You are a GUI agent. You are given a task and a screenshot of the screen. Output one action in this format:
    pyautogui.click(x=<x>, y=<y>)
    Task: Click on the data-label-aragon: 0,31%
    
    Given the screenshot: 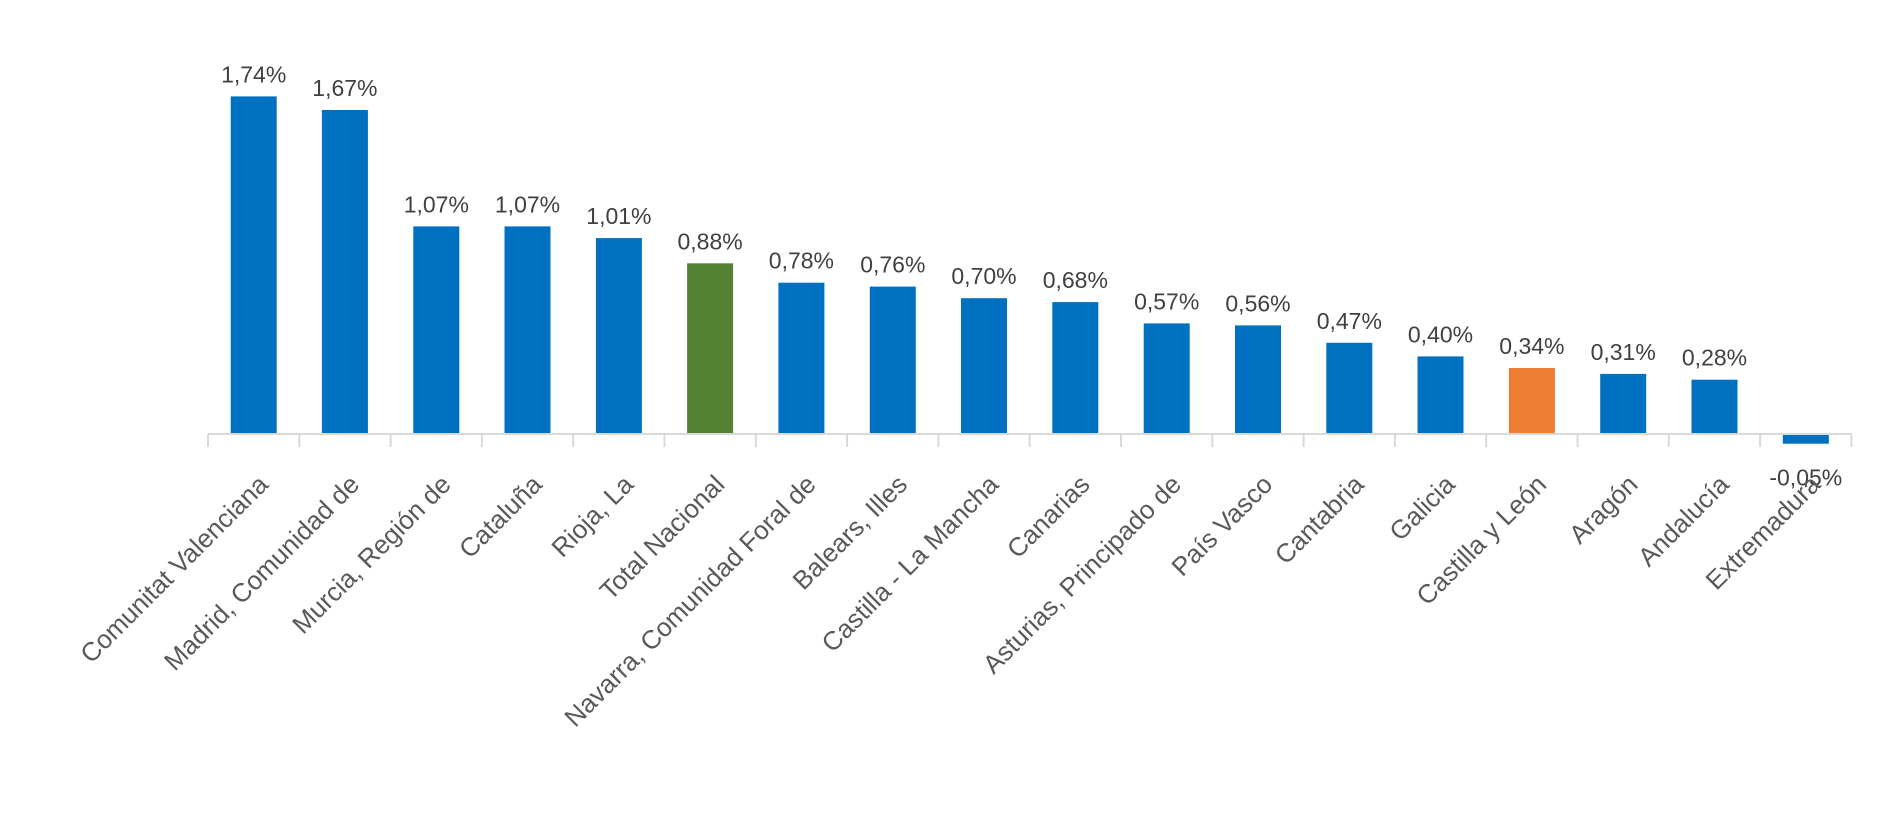 What is the action you would take?
    pyautogui.click(x=1623, y=352)
    